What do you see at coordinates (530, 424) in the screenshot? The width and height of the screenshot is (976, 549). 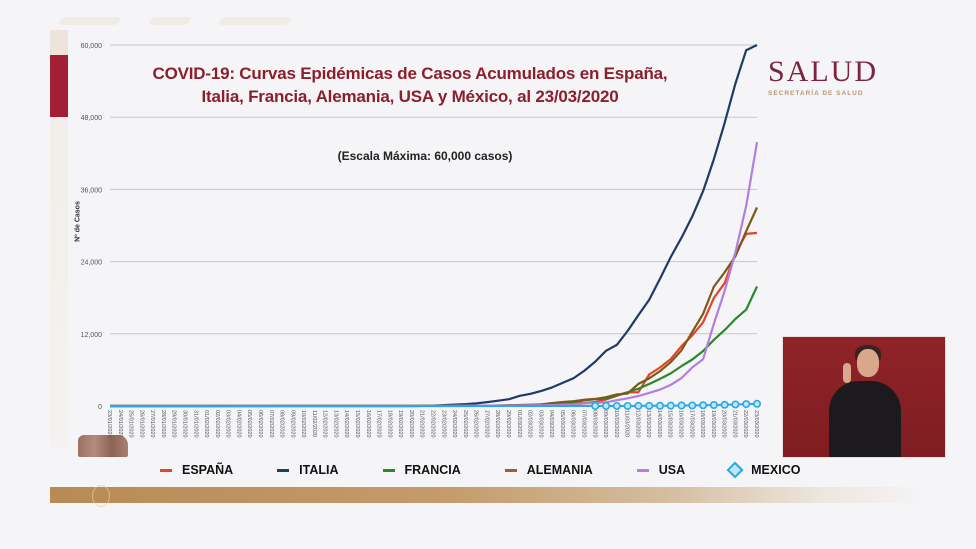 I see `x-tick-label: 02/03/2020` at bounding box center [530, 424].